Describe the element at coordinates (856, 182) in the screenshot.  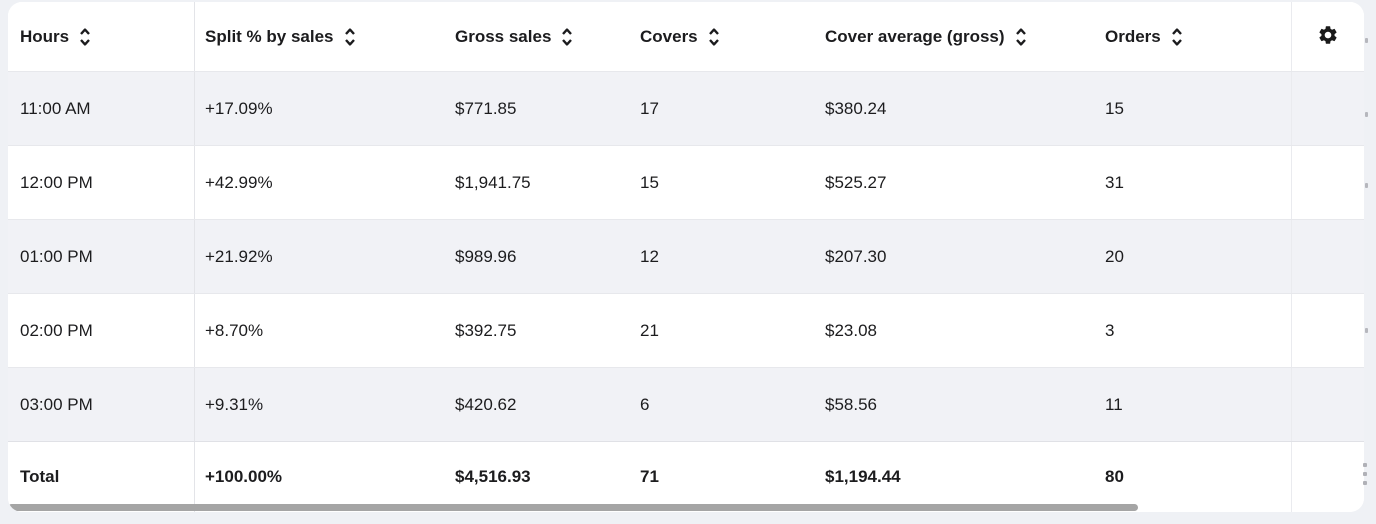
I see `cell-cover-average: $525.27` at that location.